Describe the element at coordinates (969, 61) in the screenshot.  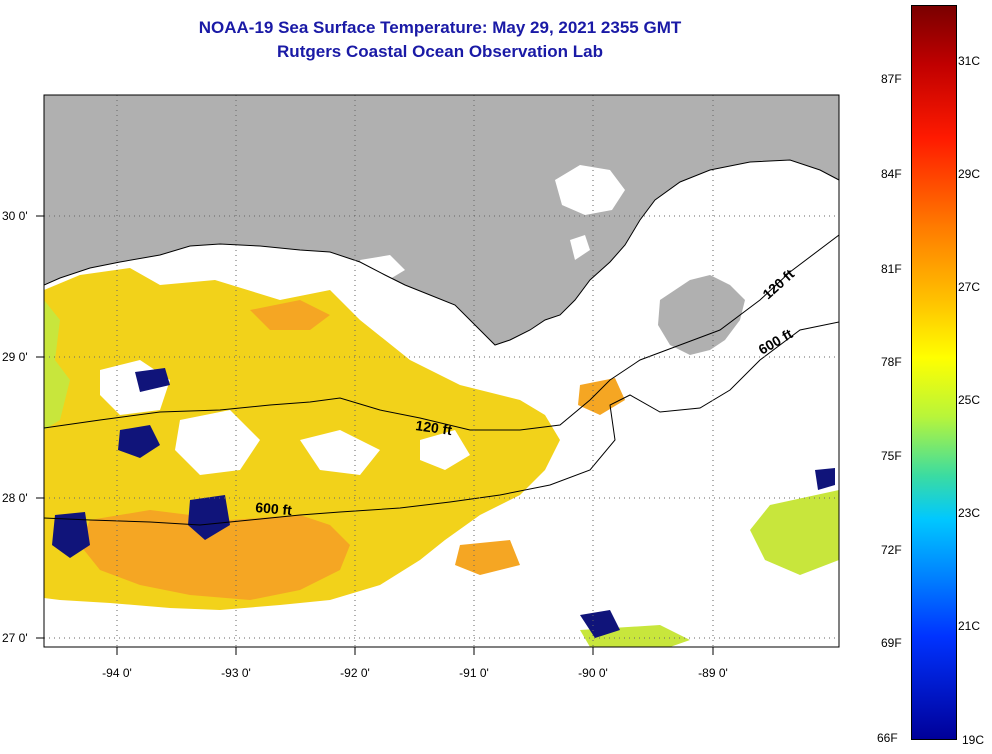
I see `colorbar-c-label: 31C` at that location.